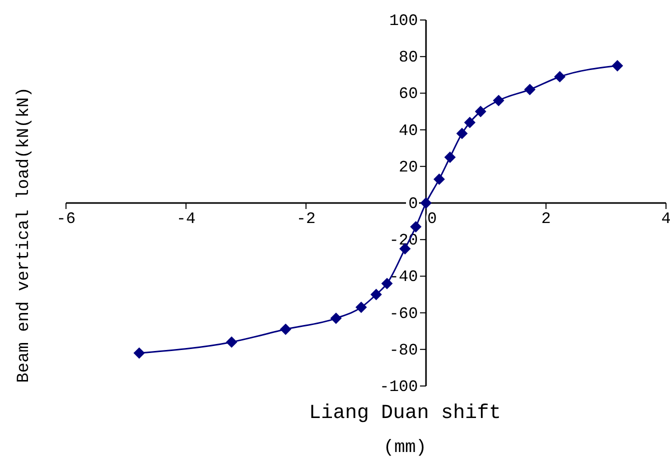 Image resolution: width=670 pixels, height=459 pixels. What do you see at coordinates (408, 94) in the screenshot?
I see `y-tick-label: 60` at bounding box center [408, 94].